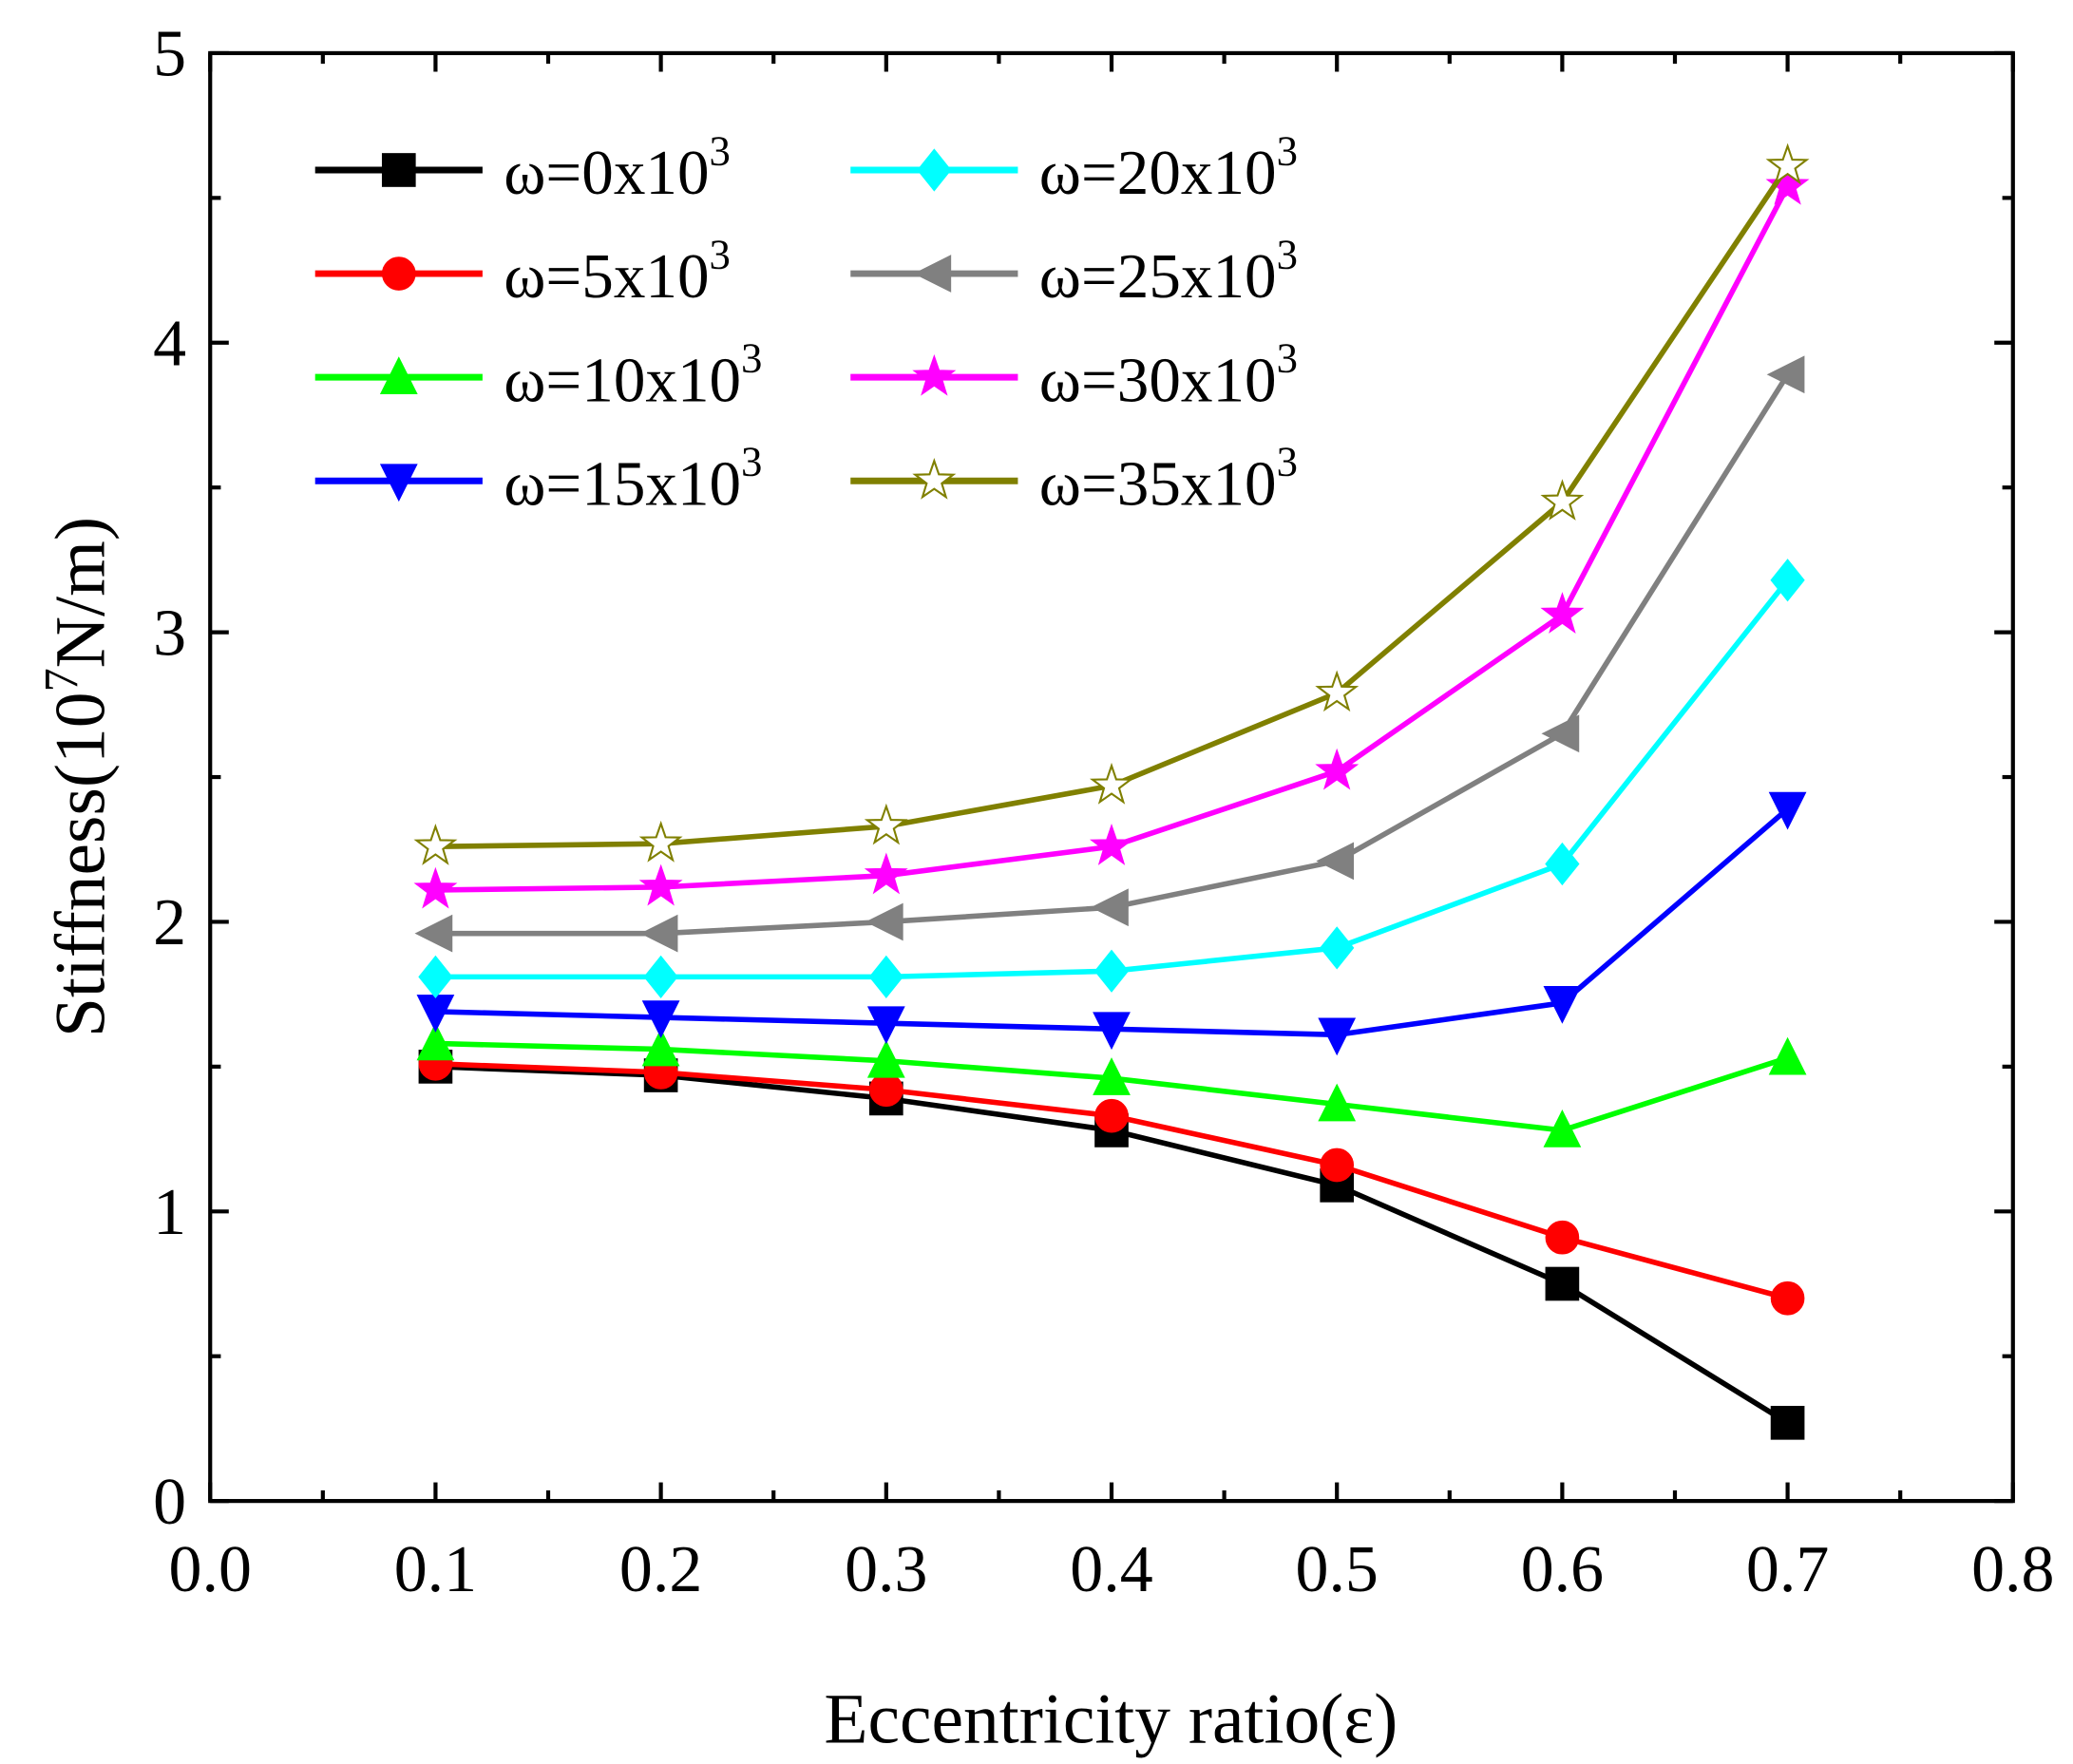  What do you see at coordinates (1168, 271) in the screenshot?
I see `legend-label: ω=25x103` at bounding box center [1168, 271].